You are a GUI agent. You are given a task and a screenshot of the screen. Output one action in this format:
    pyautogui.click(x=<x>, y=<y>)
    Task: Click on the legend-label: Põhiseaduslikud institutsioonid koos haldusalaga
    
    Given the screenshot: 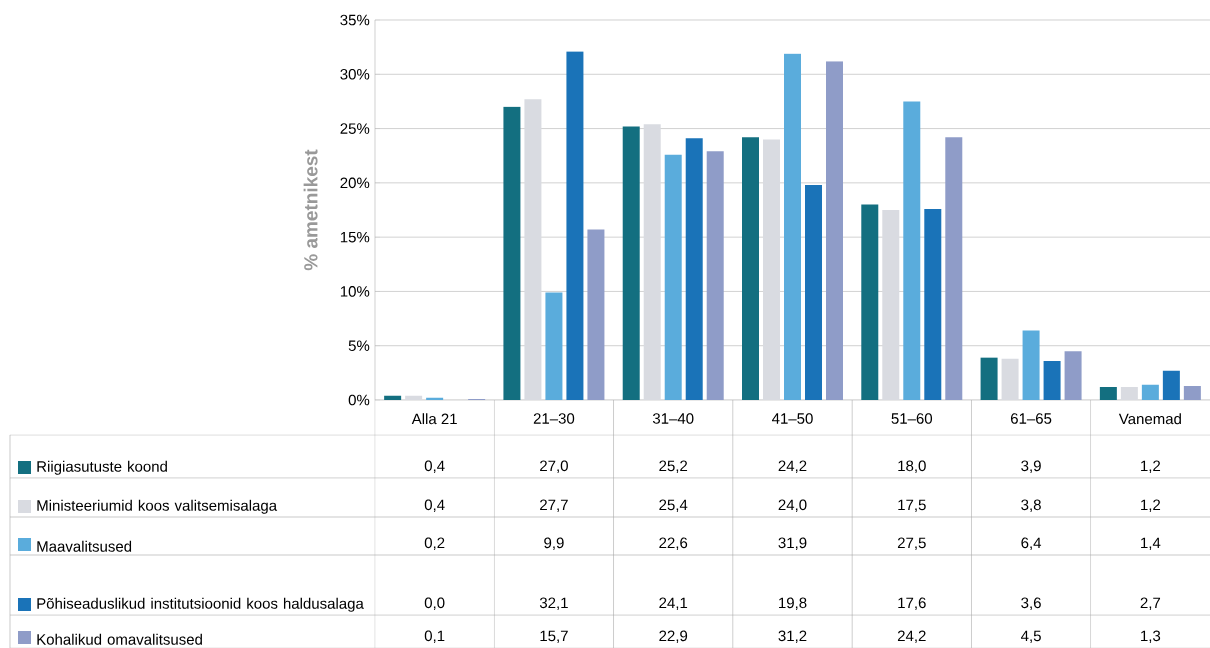 What is the action you would take?
    pyautogui.click(x=200, y=604)
    